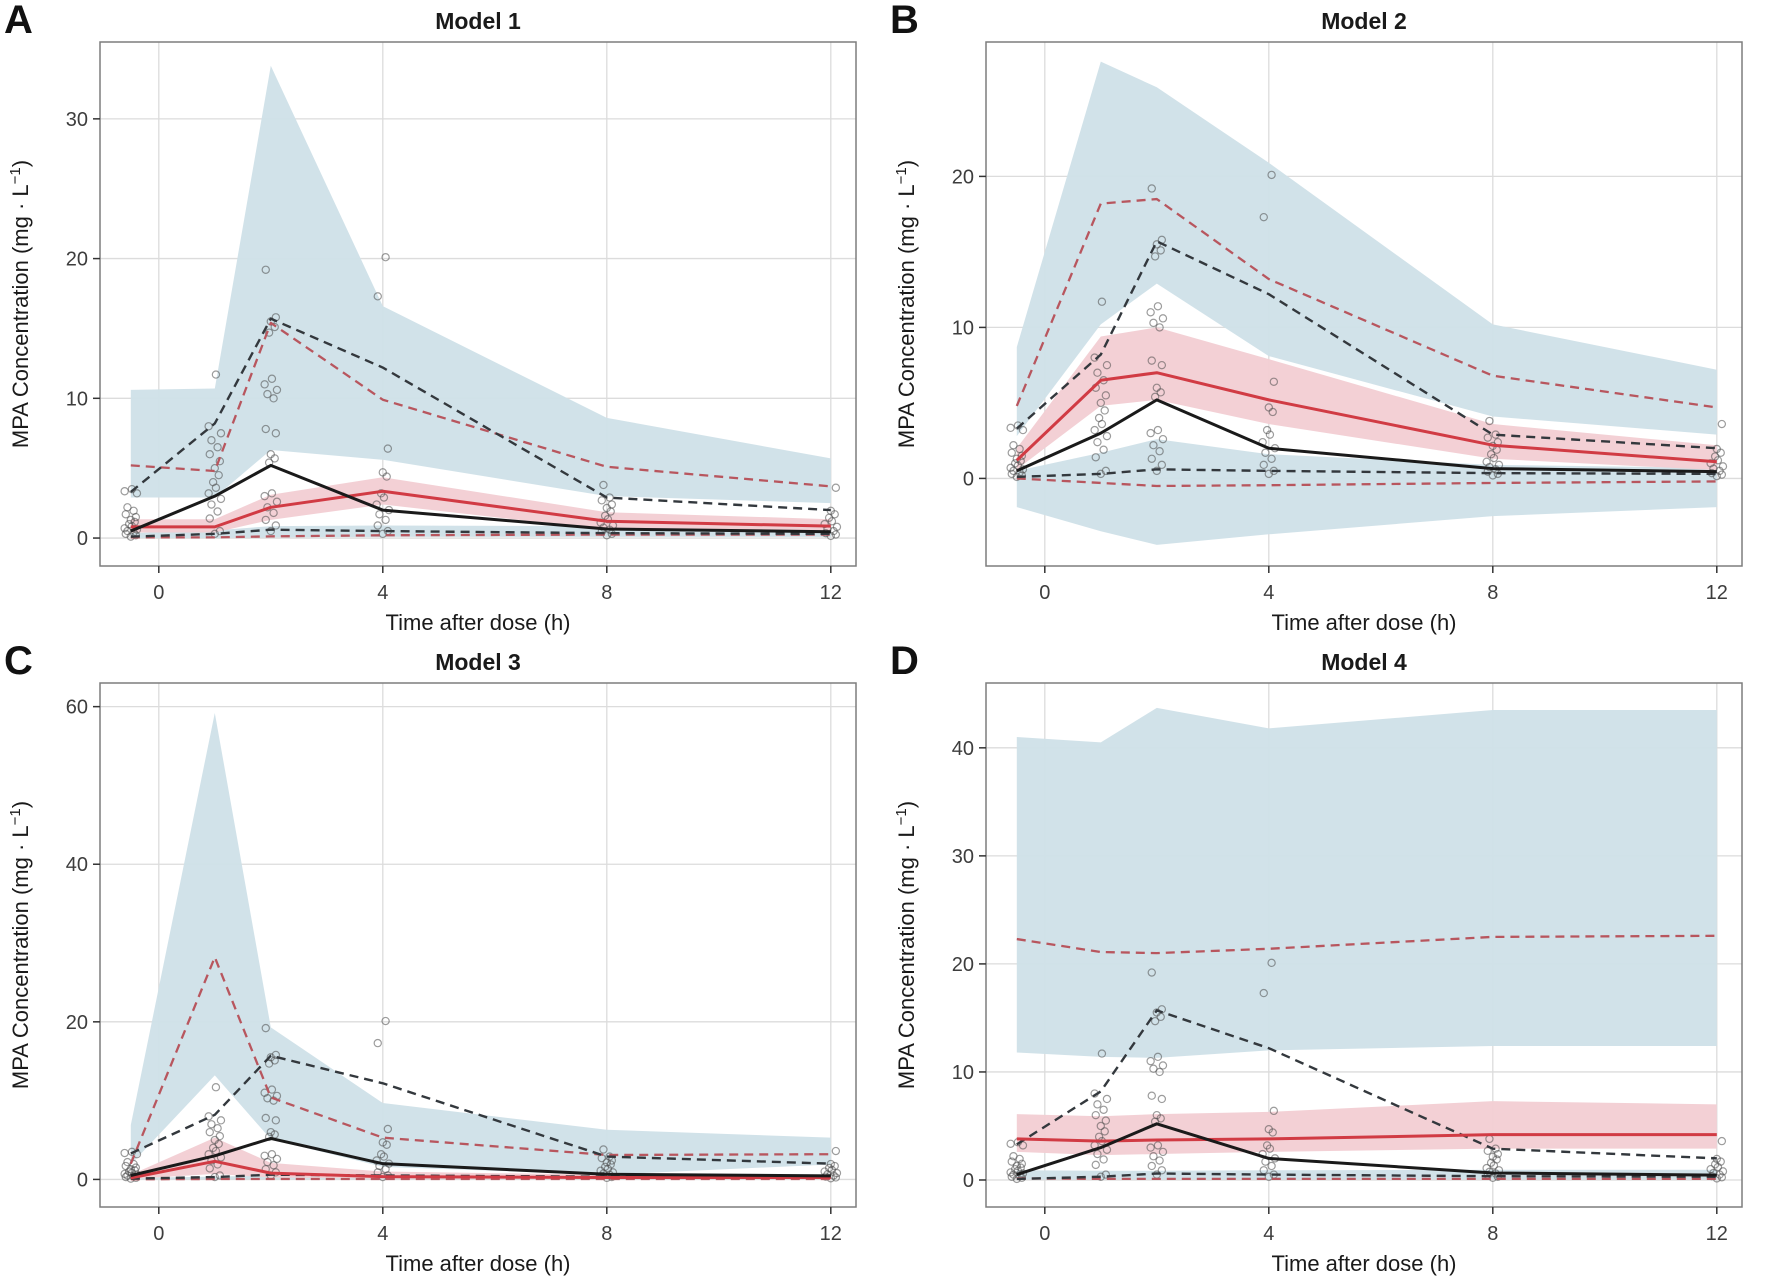 This screenshot has width=1772, height=1283. Describe the element at coordinates (477, 622) in the screenshot. I see `x-axis-title: Time after dose (h)` at that location.